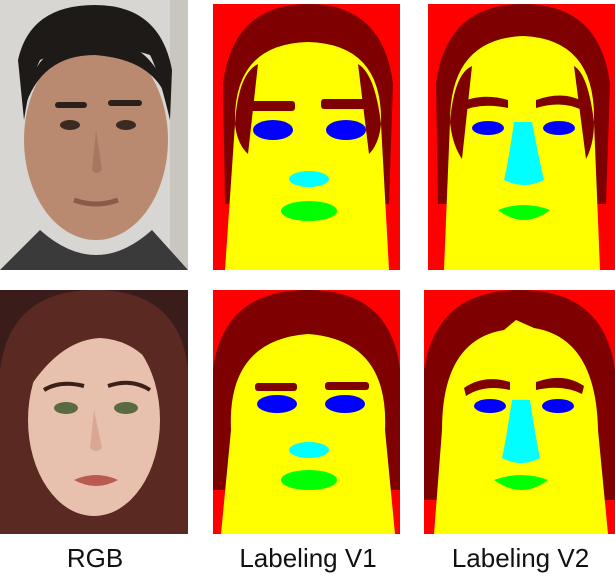 This screenshot has width=615, height=581. What do you see at coordinates (521, 137) in the screenshot?
I see `labeling-v2-man` at bounding box center [521, 137].